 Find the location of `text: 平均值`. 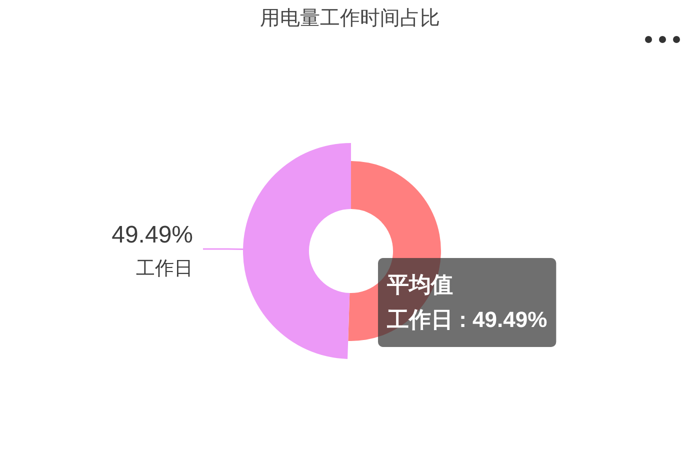

text: 平均值 is located at coordinates (419, 285).